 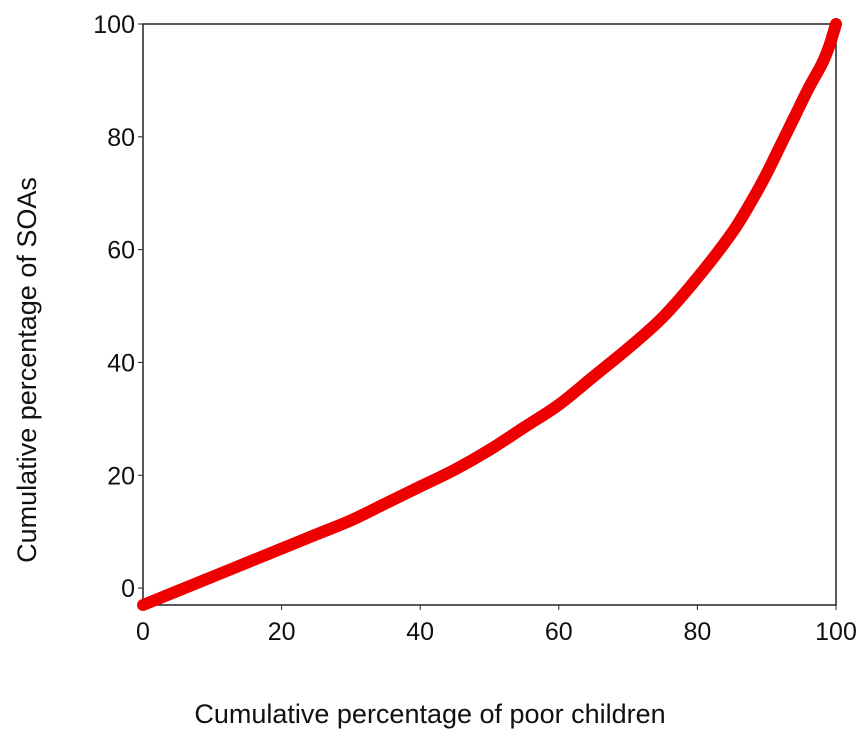 I want to click on x-tick-label: 80, so click(x=697, y=632).